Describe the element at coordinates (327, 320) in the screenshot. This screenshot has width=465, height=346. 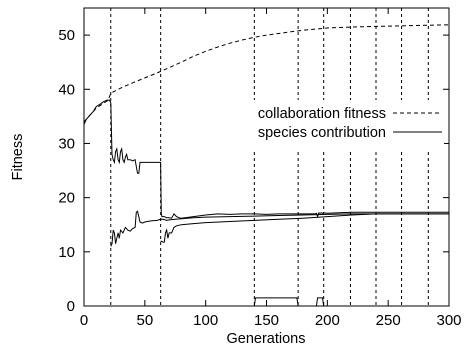
I see `x-tick-label-4: 200` at that location.